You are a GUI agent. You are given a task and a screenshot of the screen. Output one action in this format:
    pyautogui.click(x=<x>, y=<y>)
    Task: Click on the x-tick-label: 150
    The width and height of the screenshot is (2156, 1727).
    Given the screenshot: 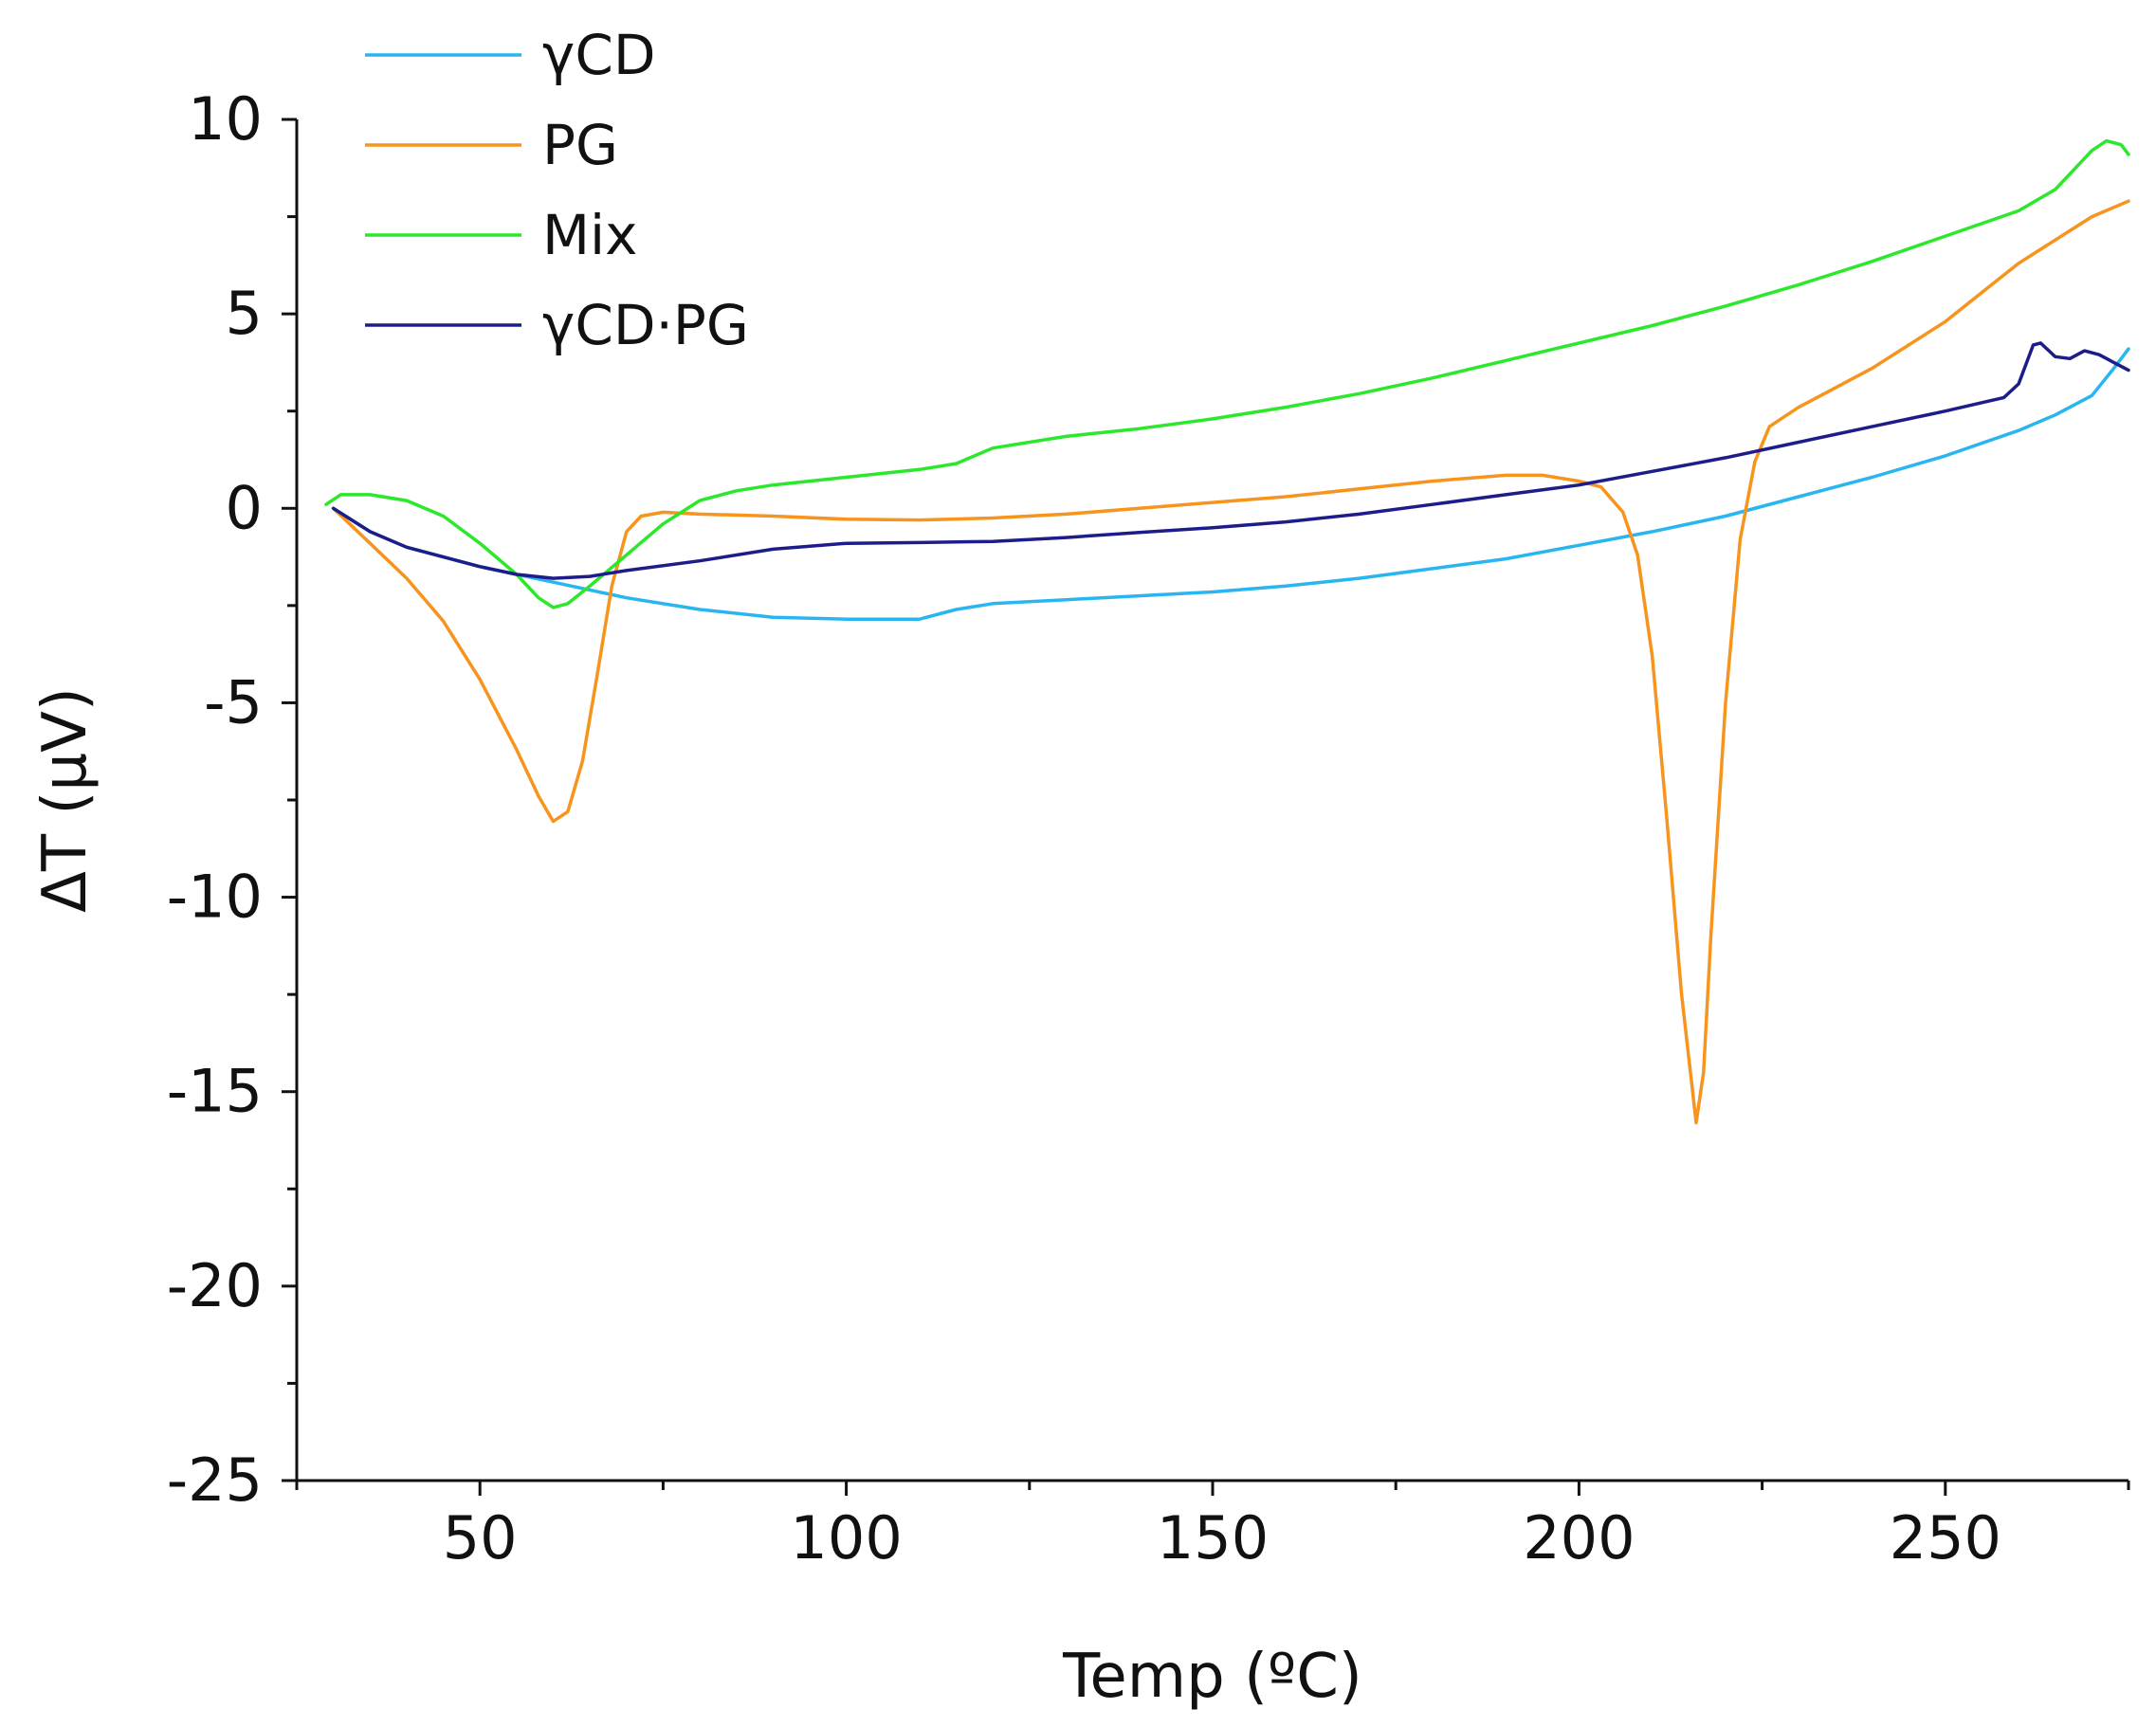 What is the action you would take?
    pyautogui.click(x=1213, y=1538)
    